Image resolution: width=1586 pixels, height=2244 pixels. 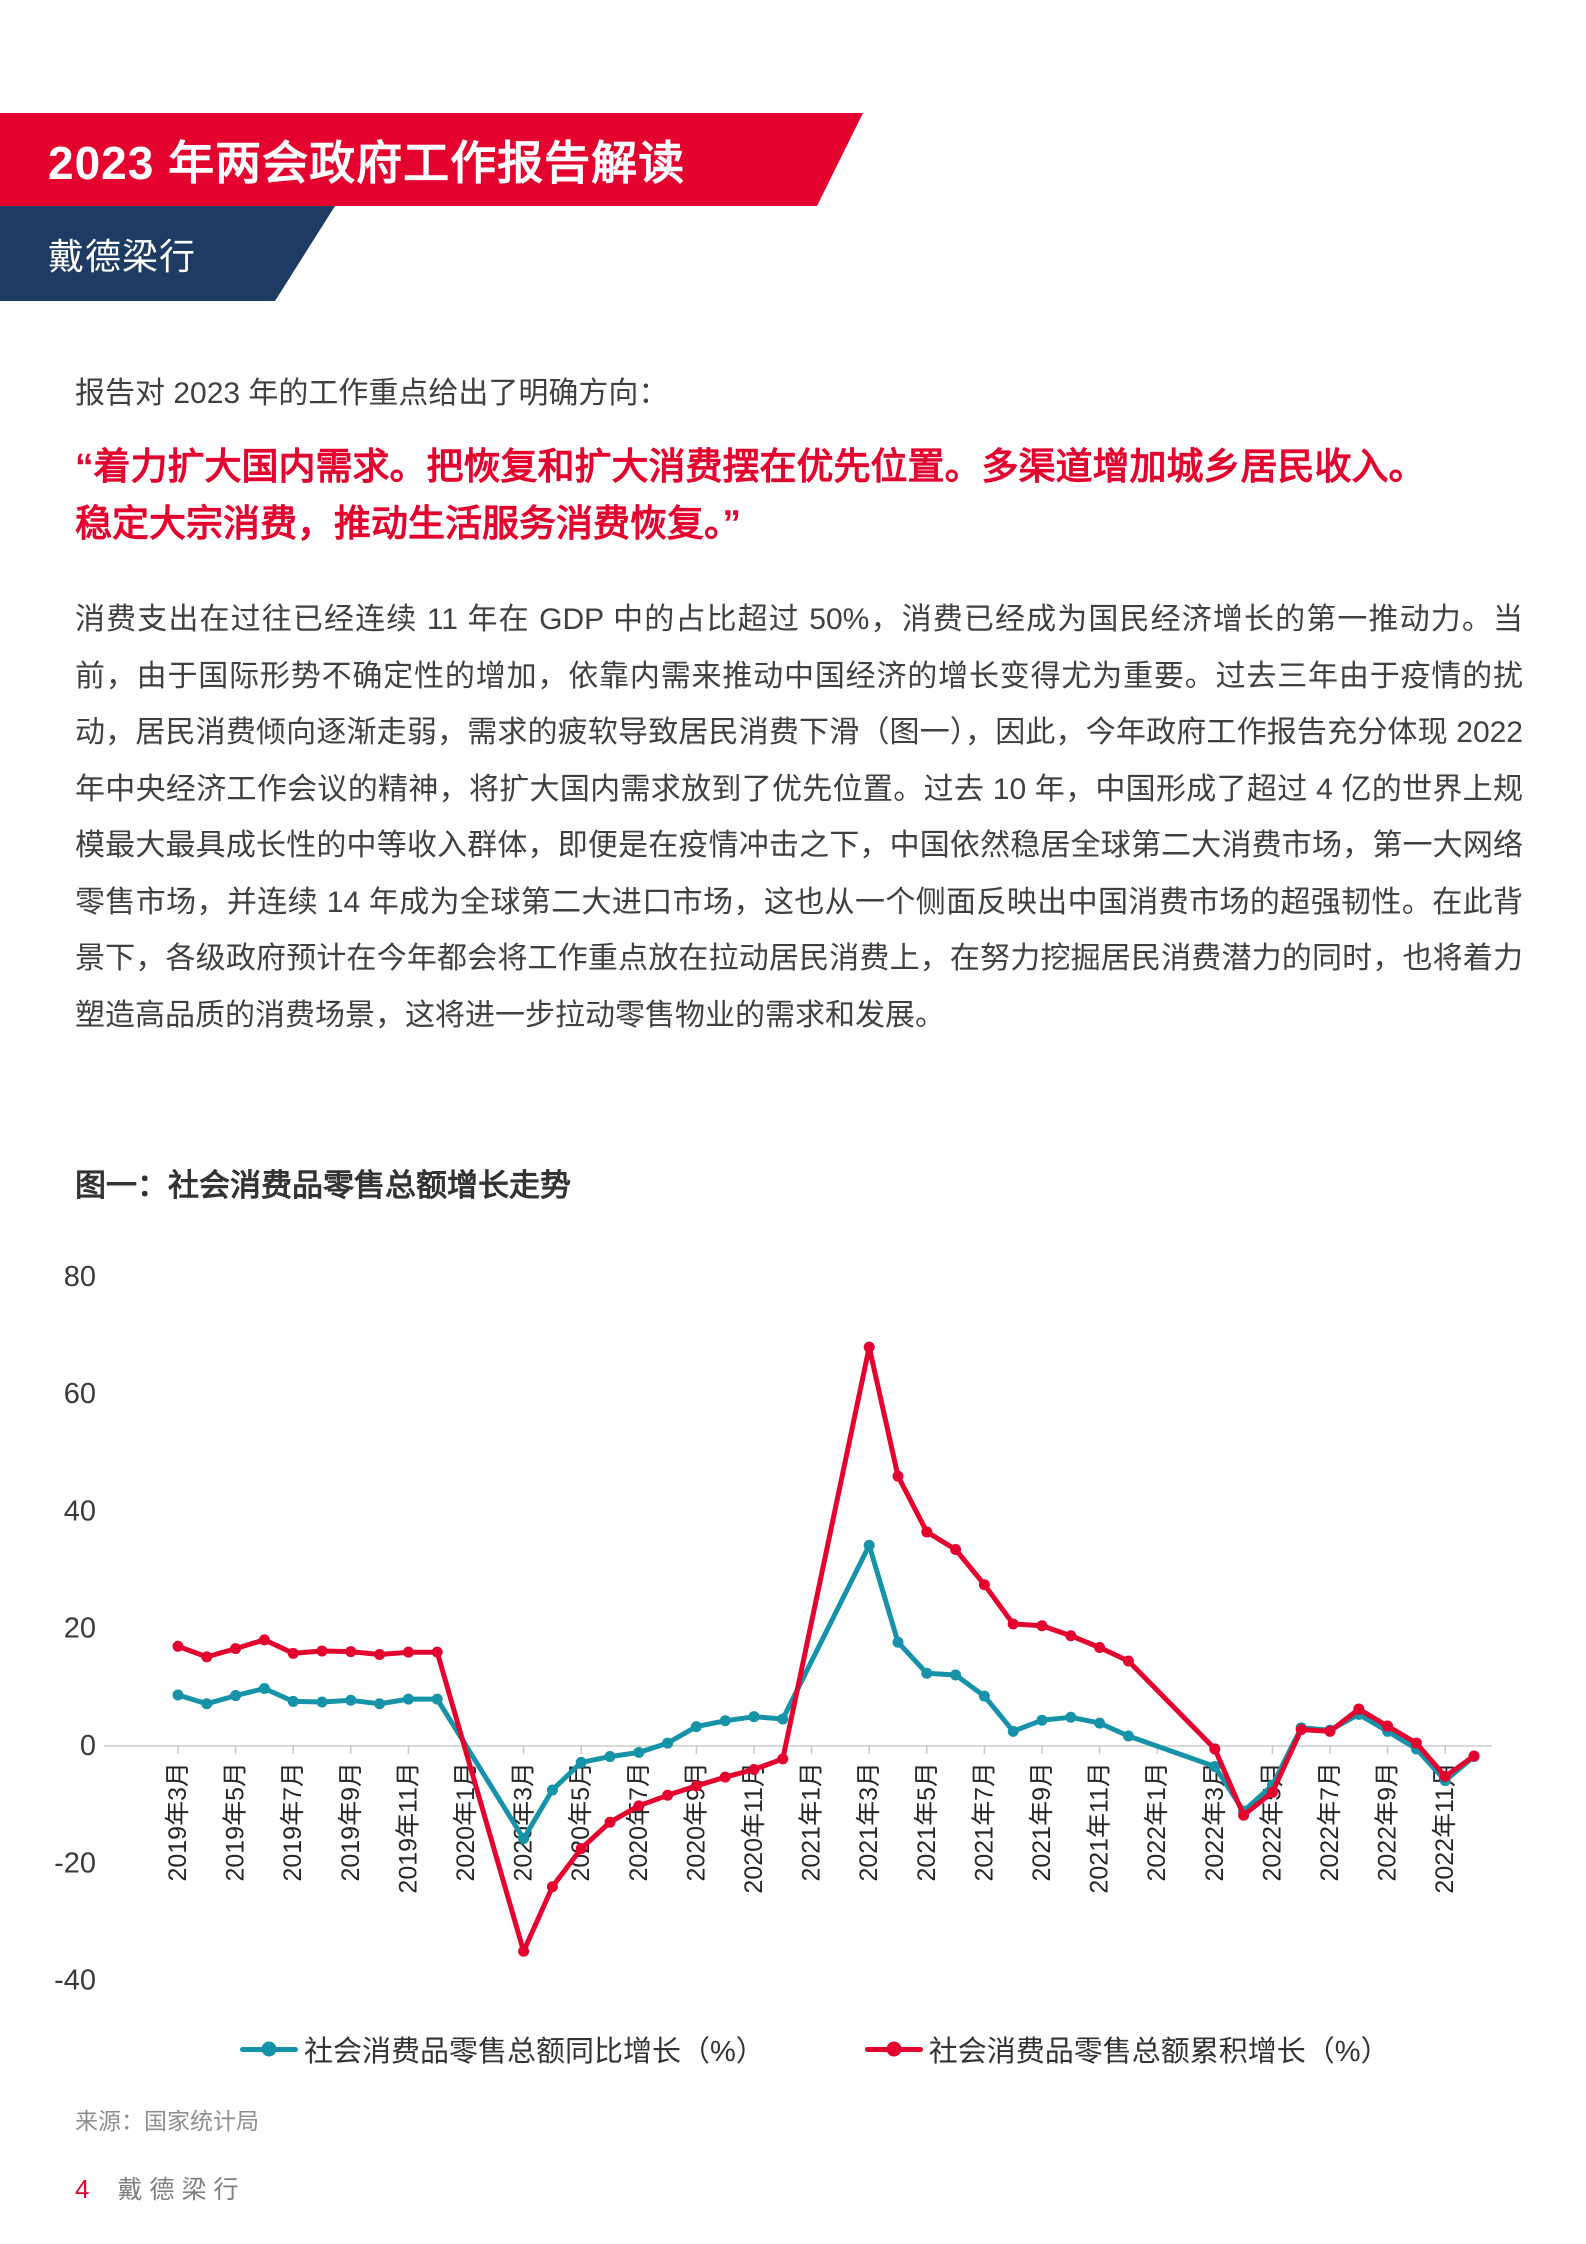 What do you see at coordinates (367, 162) in the screenshot?
I see `report-title: 2023 年两会政府工作报告解读` at bounding box center [367, 162].